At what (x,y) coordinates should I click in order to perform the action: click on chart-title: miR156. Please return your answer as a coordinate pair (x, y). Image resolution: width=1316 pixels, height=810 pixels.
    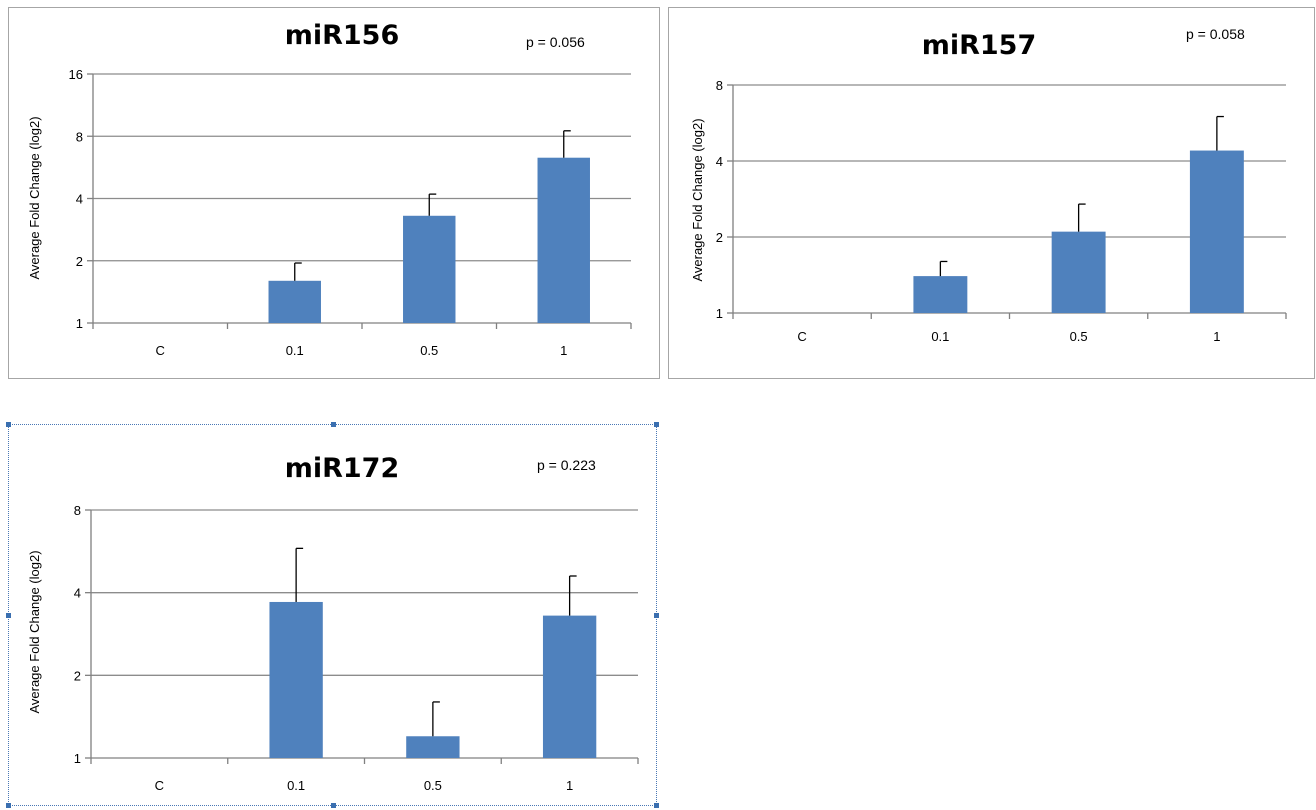
    Looking at the image, I should click on (342, 35).